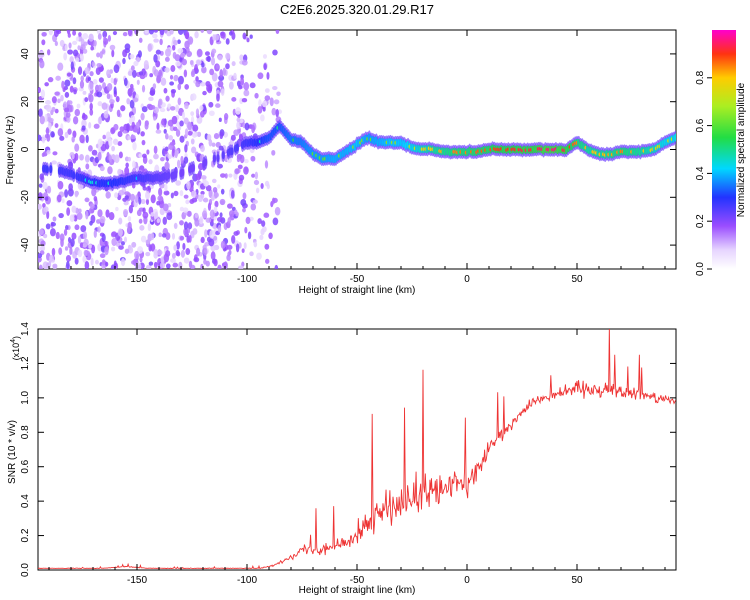  What do you see at coordinates (16, 337) in the screenshot?
I see `snr-multiplier-close: )` at bounding box center [16, 337].